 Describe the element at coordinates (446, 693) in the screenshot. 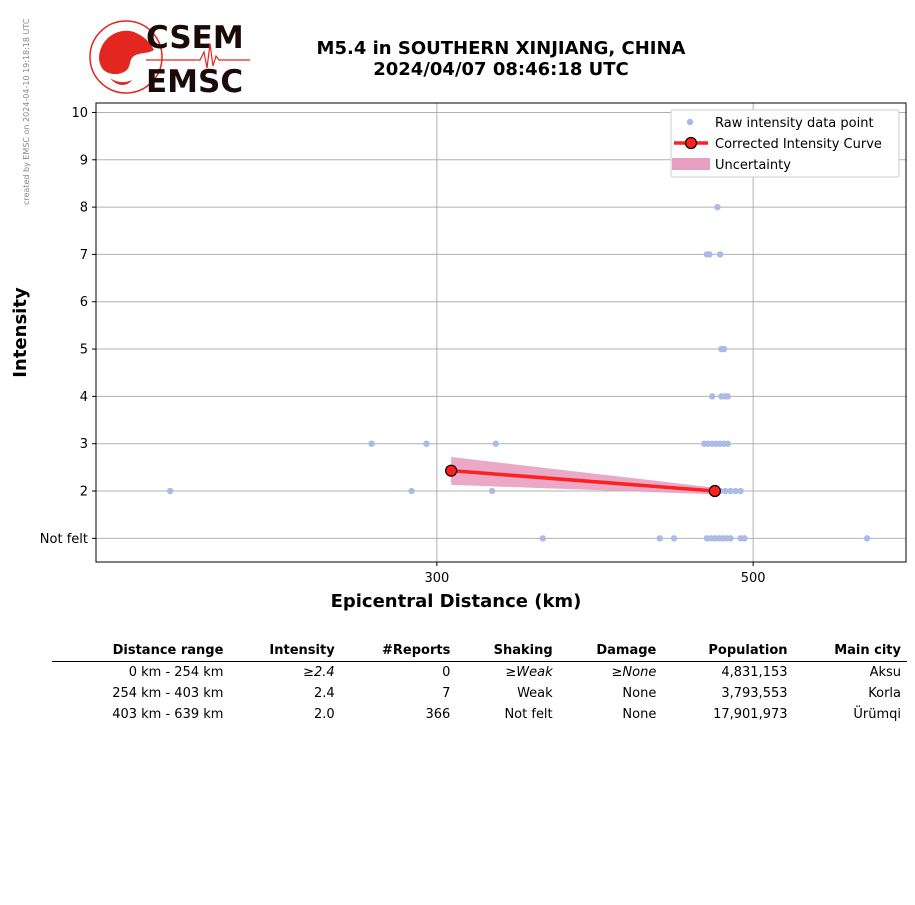

I see `table-cell: 7` at that location.